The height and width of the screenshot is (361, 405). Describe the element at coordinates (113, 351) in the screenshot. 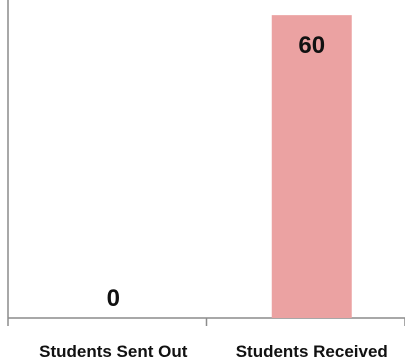

I see `category-label-0: Students Sent Out` at that location.